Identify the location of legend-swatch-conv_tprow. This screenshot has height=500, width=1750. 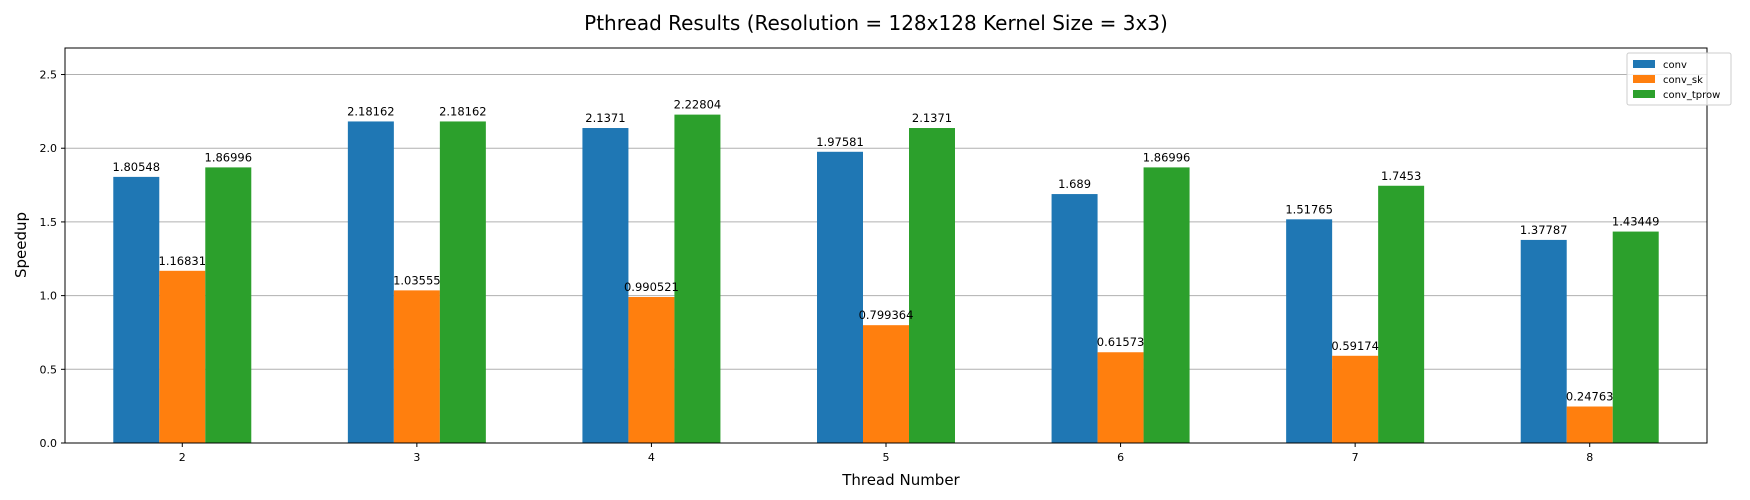
(1644, 94).